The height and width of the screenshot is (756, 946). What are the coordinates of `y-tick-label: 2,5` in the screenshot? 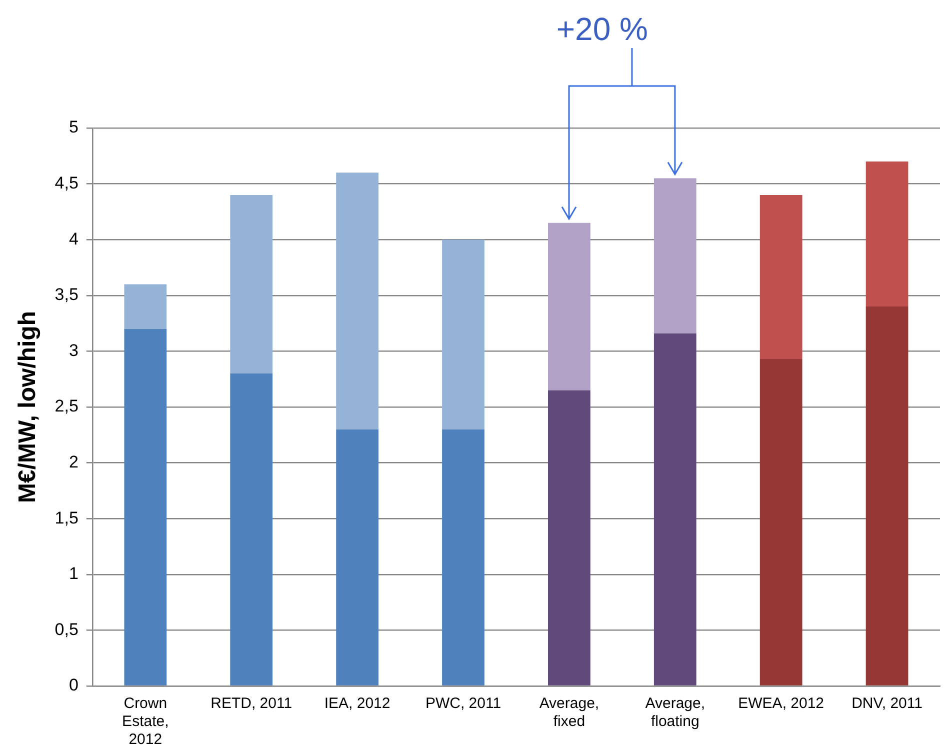 It's located at (66, 406).